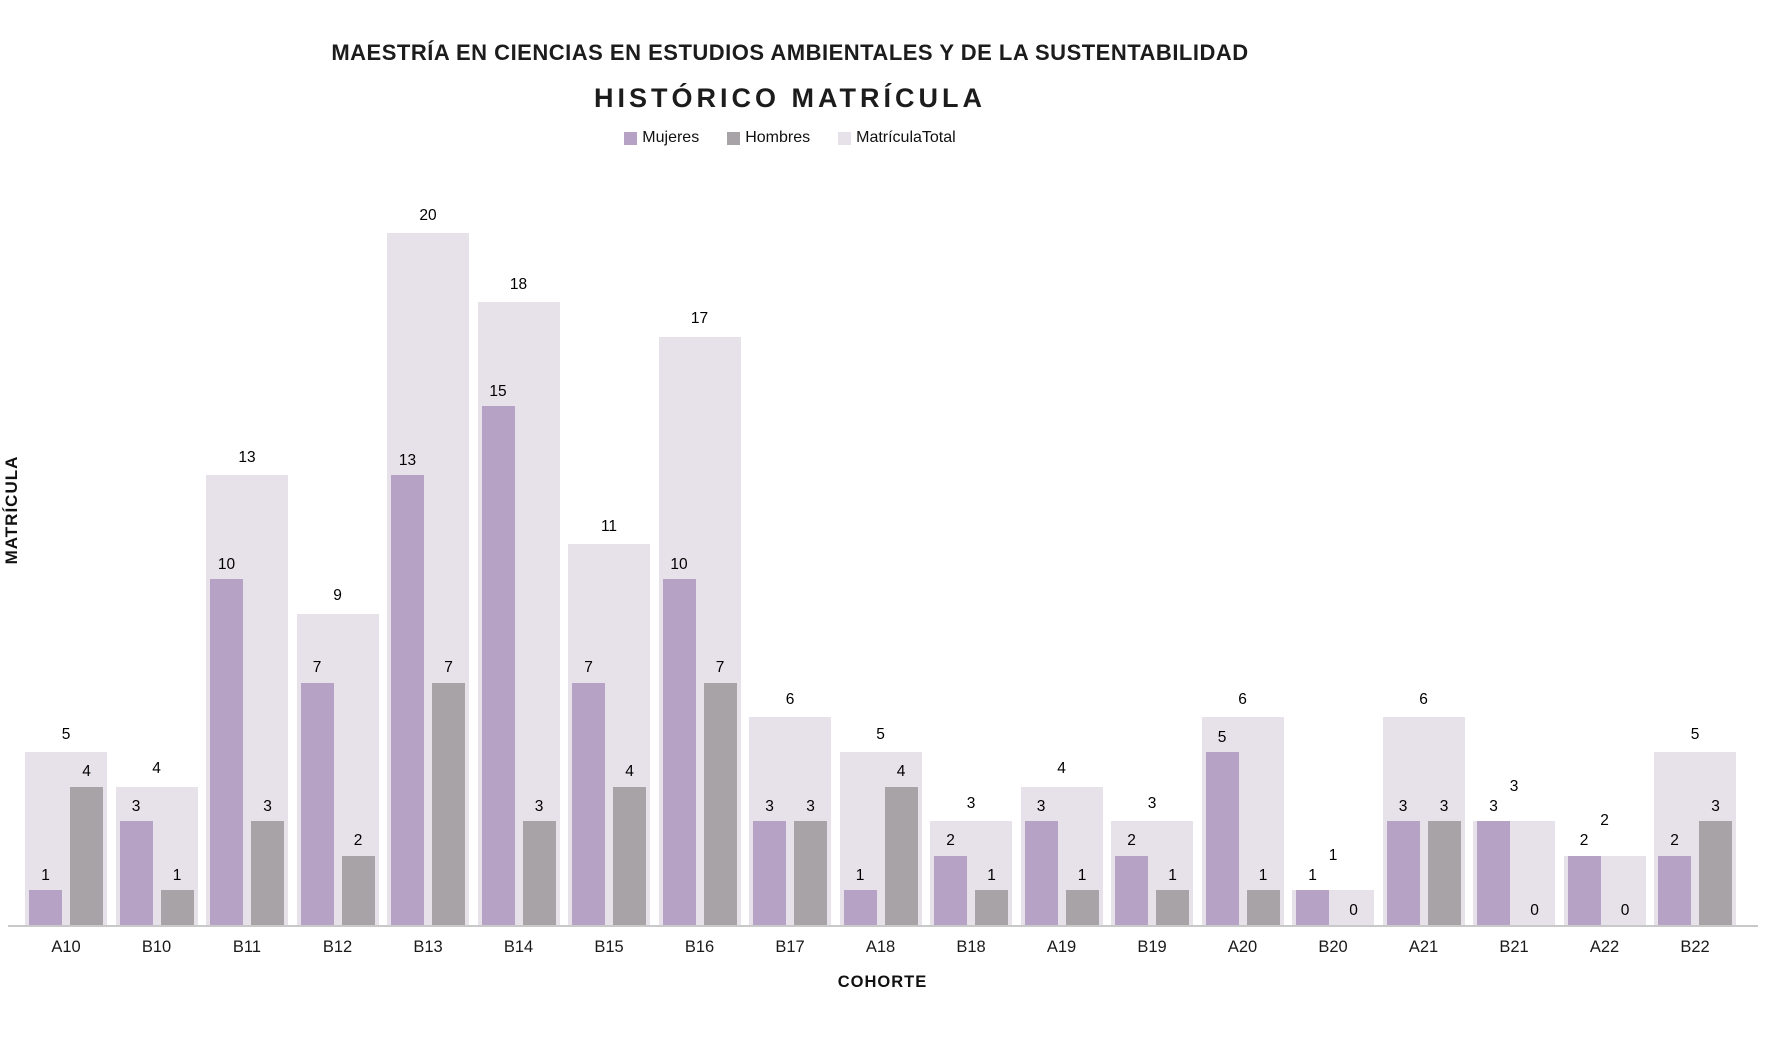  I want to click on label-hombres-A19: 1, so click(1082, 875).